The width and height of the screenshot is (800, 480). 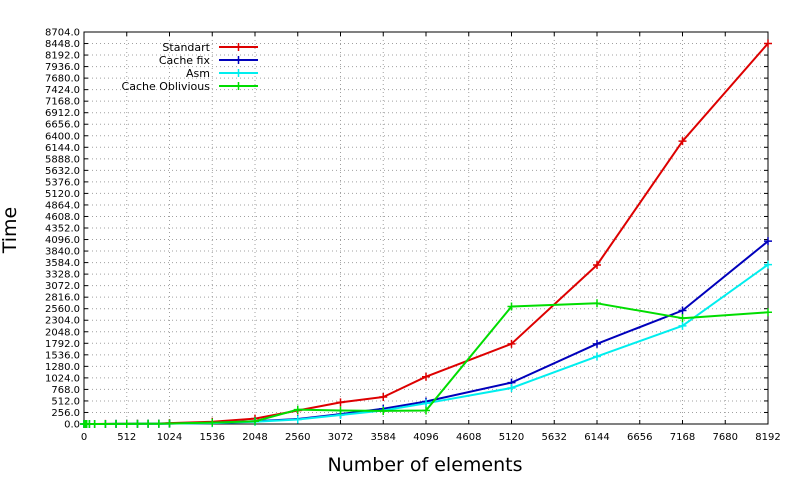 What do you see at coordinates (62, 194) in the screenshot?
I see `y-tick-label: 5120.0` at bounding box center [62, 194].